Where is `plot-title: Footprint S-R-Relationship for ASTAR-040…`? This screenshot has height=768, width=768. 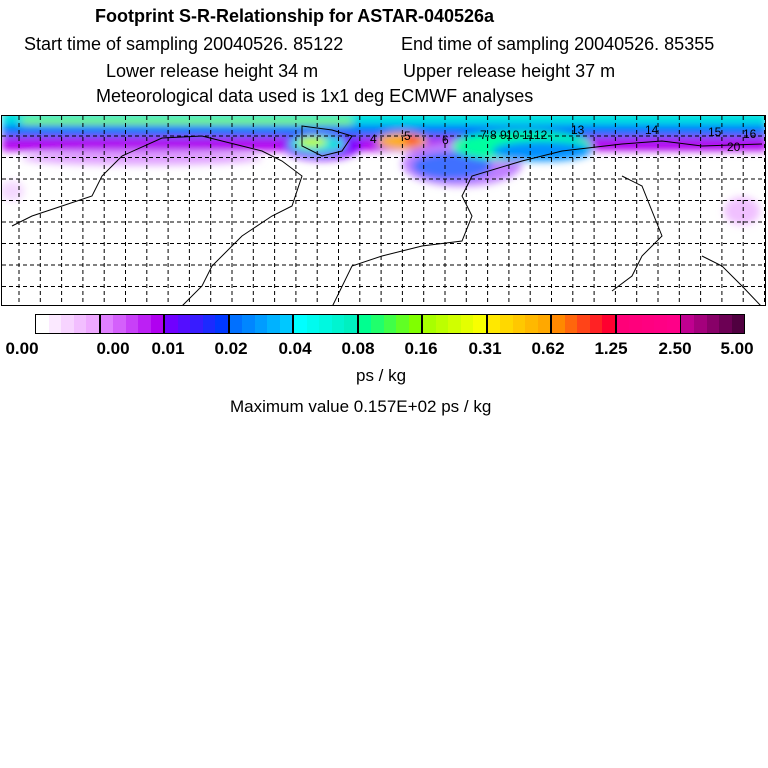 plot-title: Footprint S-R-Relationship for ASTAR-040… is located at coordinates (295, 16).